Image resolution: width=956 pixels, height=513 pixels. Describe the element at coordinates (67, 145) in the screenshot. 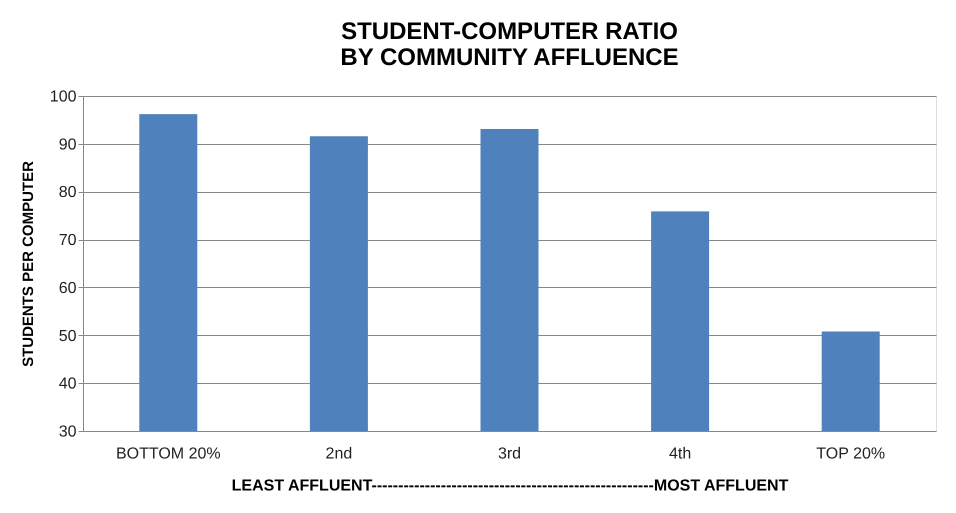

I see `y-tick-label: 90` at that location.